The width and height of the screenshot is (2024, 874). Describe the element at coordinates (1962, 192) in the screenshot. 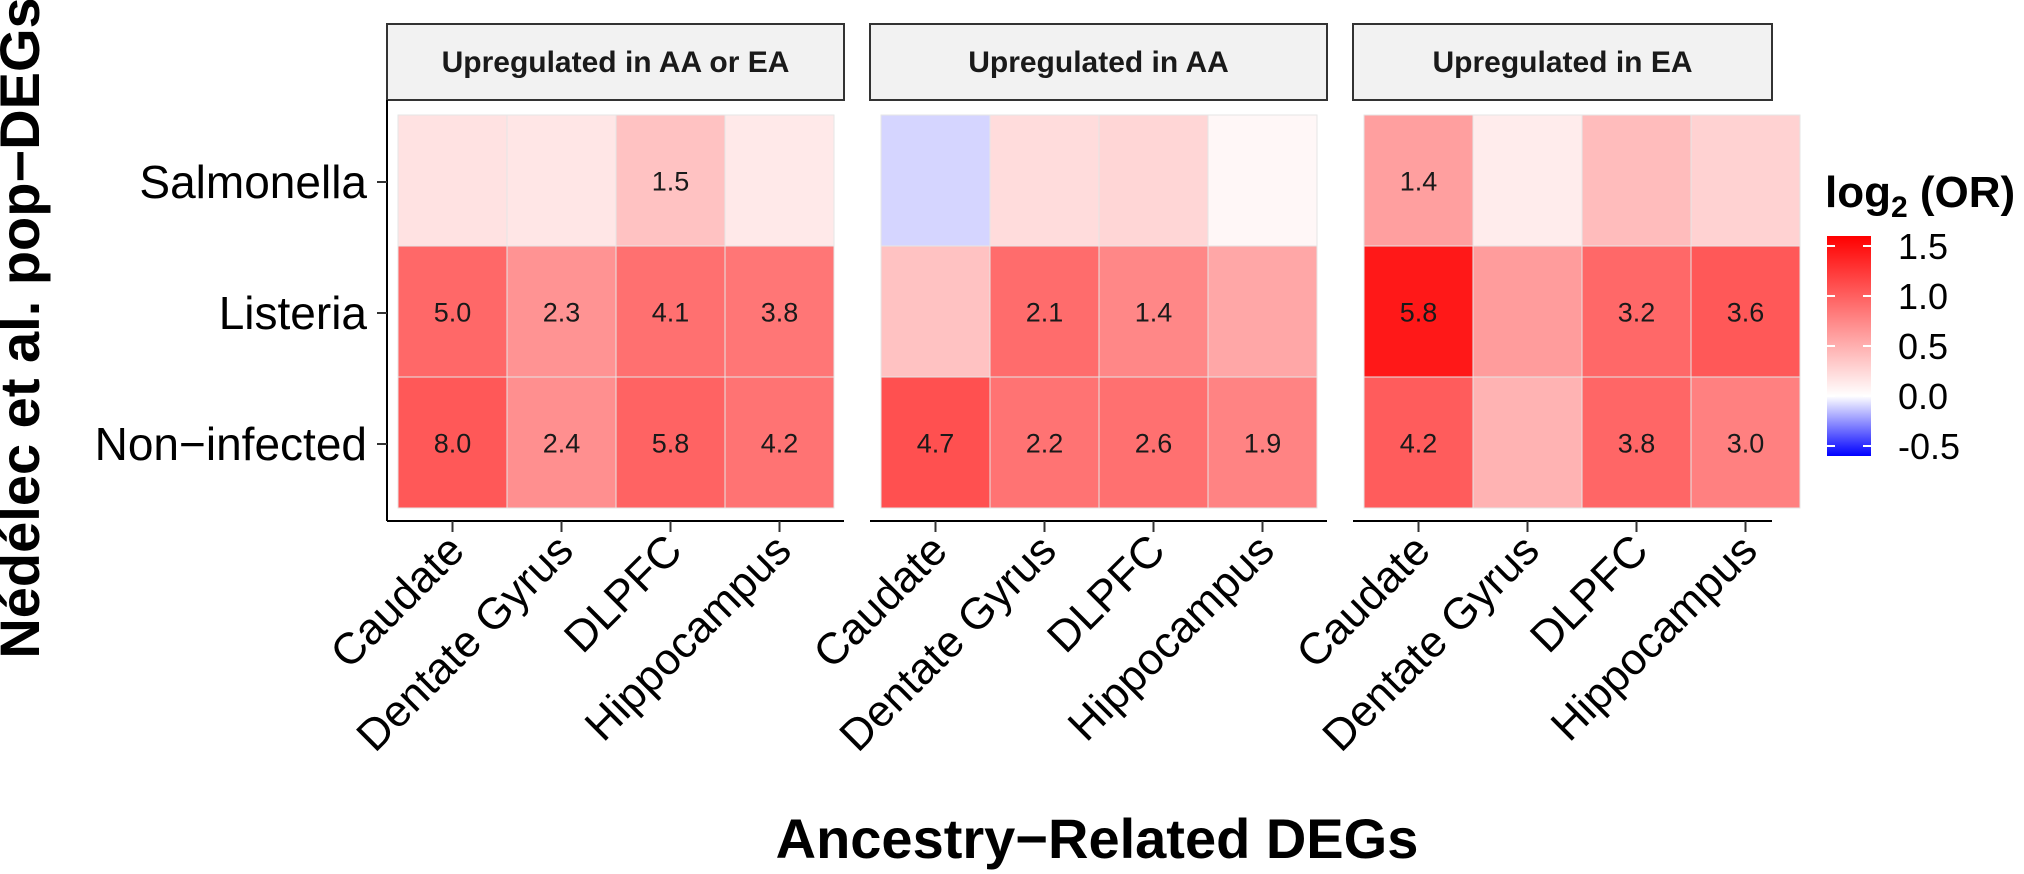

I see `legend-title-rest: (OR)` at that location.